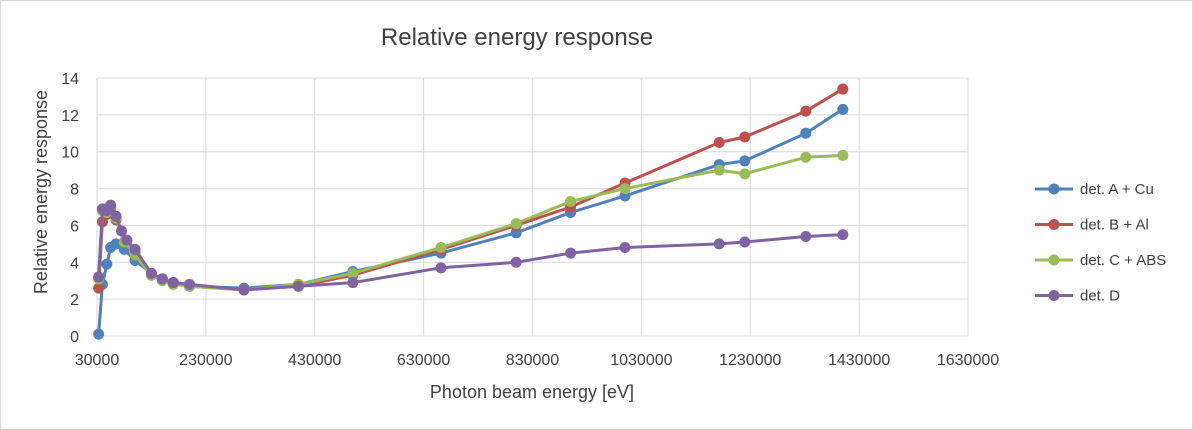 This screenshot has width=1193, height=430. What do you see at coordinates (74, 190) in the screenshot?
I see `y-tick-label: 8` at bounding box center [74, 190].